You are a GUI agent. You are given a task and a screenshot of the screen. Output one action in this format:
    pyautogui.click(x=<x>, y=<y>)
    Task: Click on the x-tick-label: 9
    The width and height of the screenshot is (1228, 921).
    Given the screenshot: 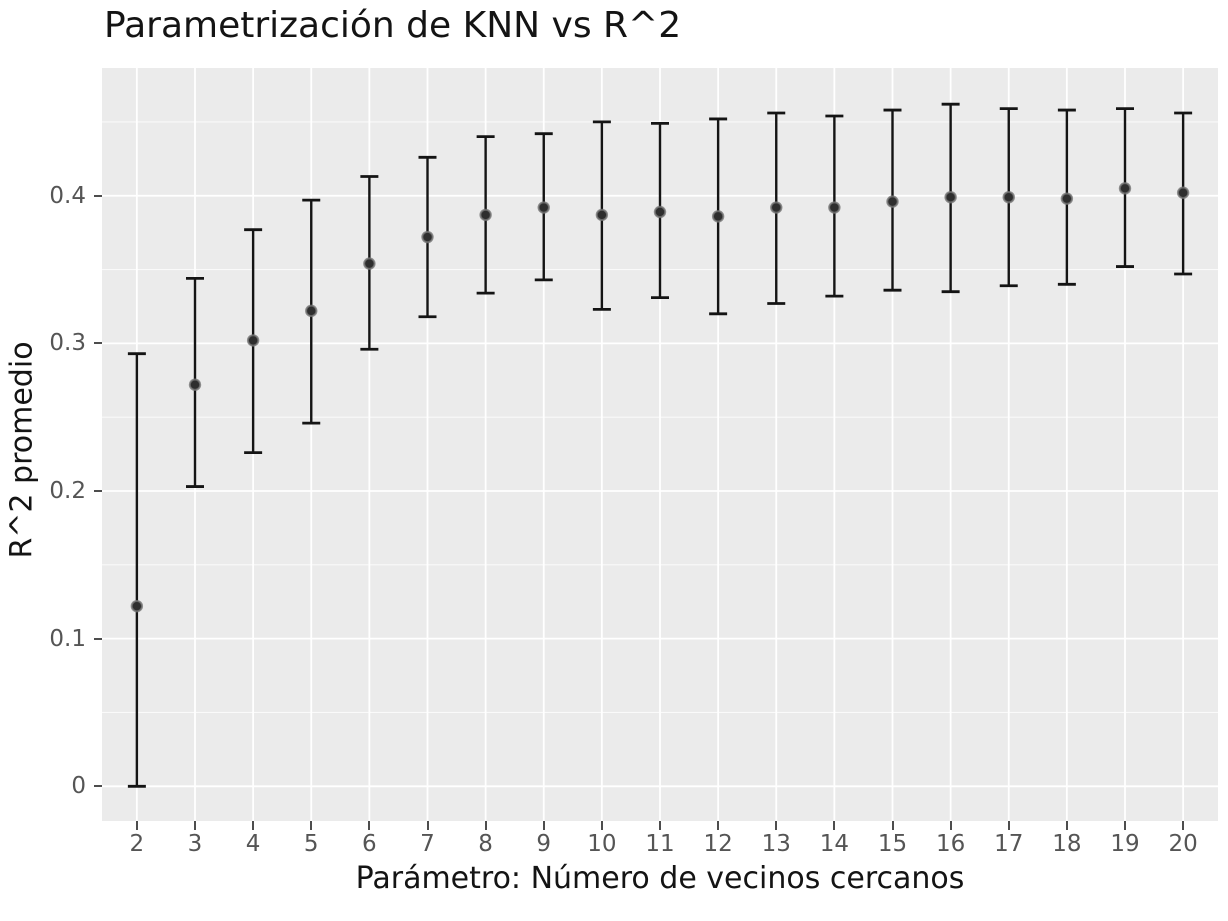 What is the action you would take?
    pyautogui.click(x=544, y=844)
    